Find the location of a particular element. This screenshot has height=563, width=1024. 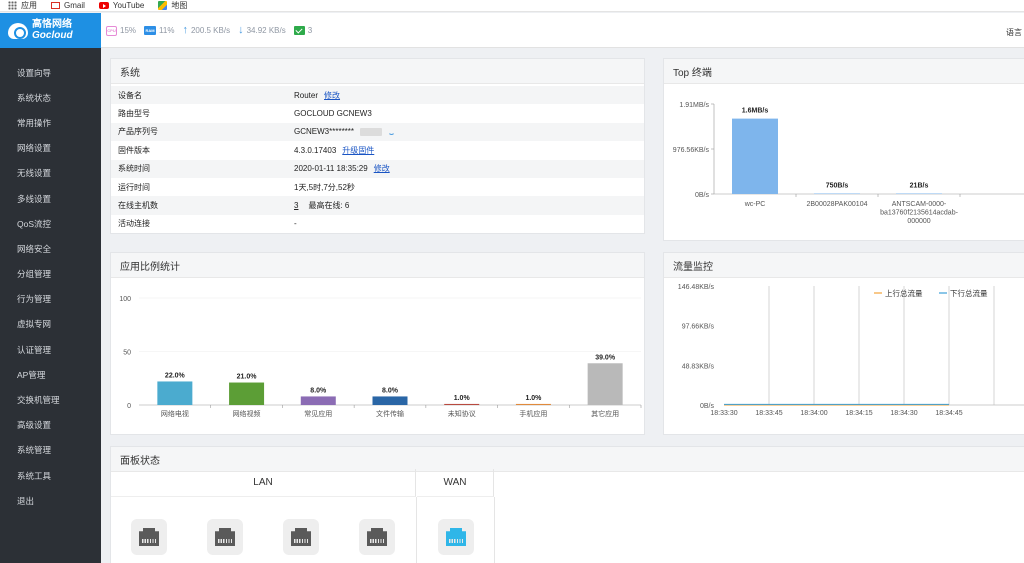

sidebar-item-system-status: 系统状态 is located at coordinates (34, 97).